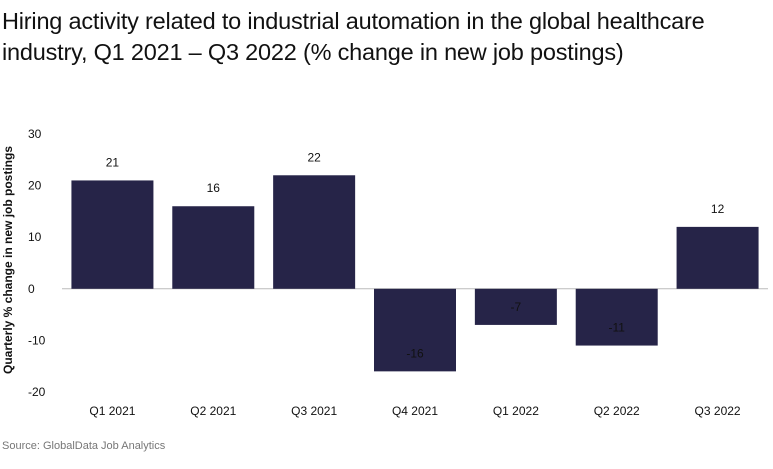 This screenshot has height=469, width=773. I want to click on x-tick-label: Q2 2022, so click(617, 411).